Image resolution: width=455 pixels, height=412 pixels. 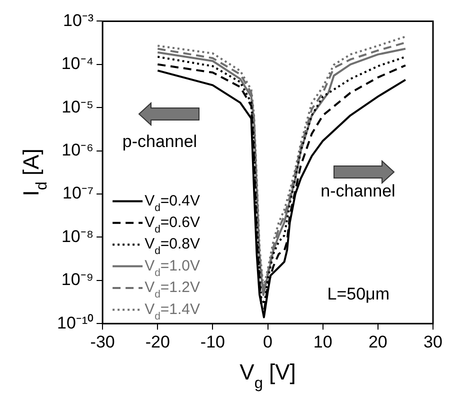 I want to click on annotation: L=50μm, so click(x=358, y=294).